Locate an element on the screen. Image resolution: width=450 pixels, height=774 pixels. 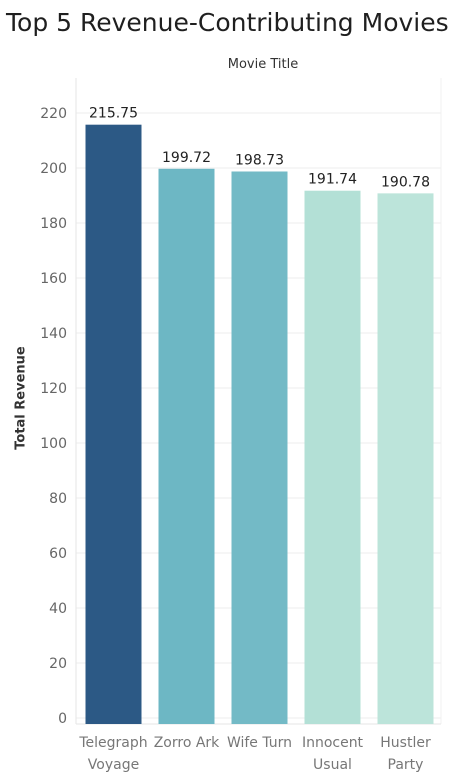
column-header: Movie Title is located at coordinates (263, 64).